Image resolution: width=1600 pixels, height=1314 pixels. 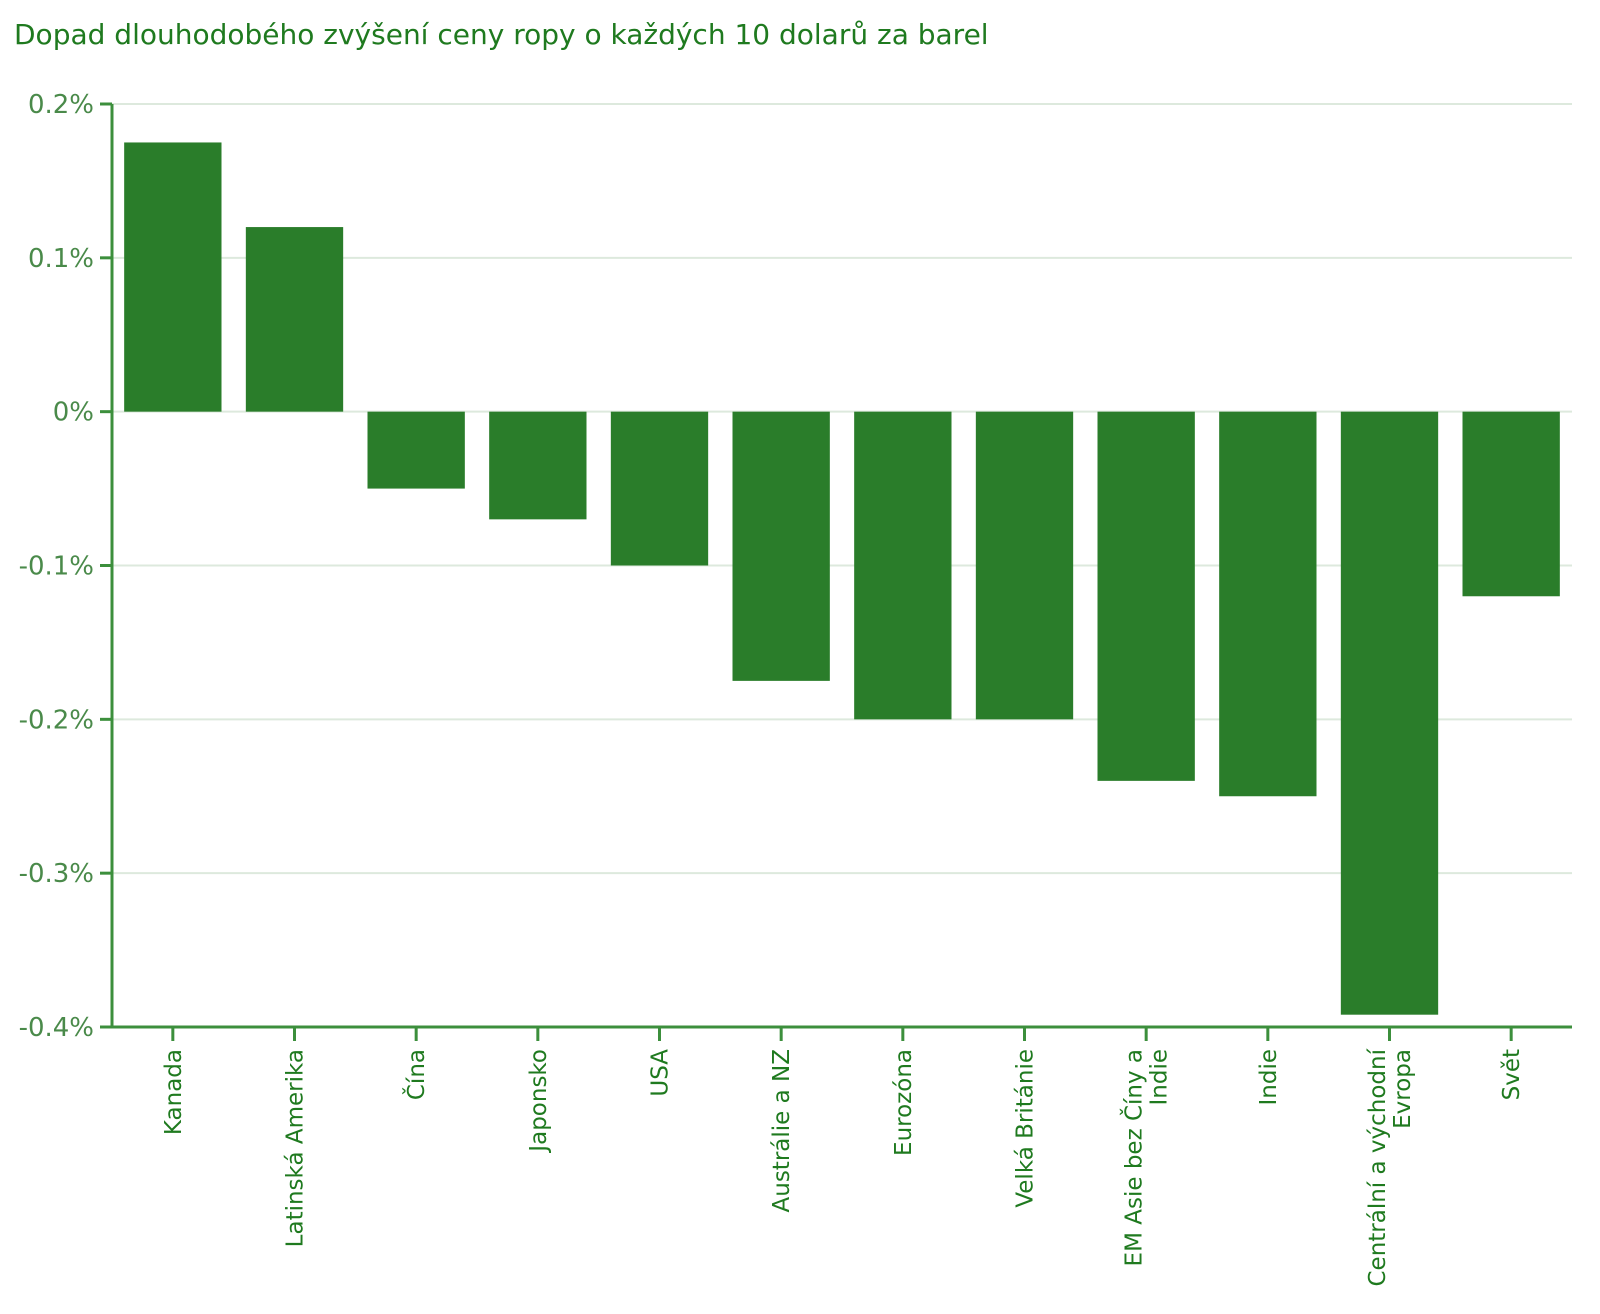 I want to click on y-tick-label: 0.2%, so click(x=61, y=105).